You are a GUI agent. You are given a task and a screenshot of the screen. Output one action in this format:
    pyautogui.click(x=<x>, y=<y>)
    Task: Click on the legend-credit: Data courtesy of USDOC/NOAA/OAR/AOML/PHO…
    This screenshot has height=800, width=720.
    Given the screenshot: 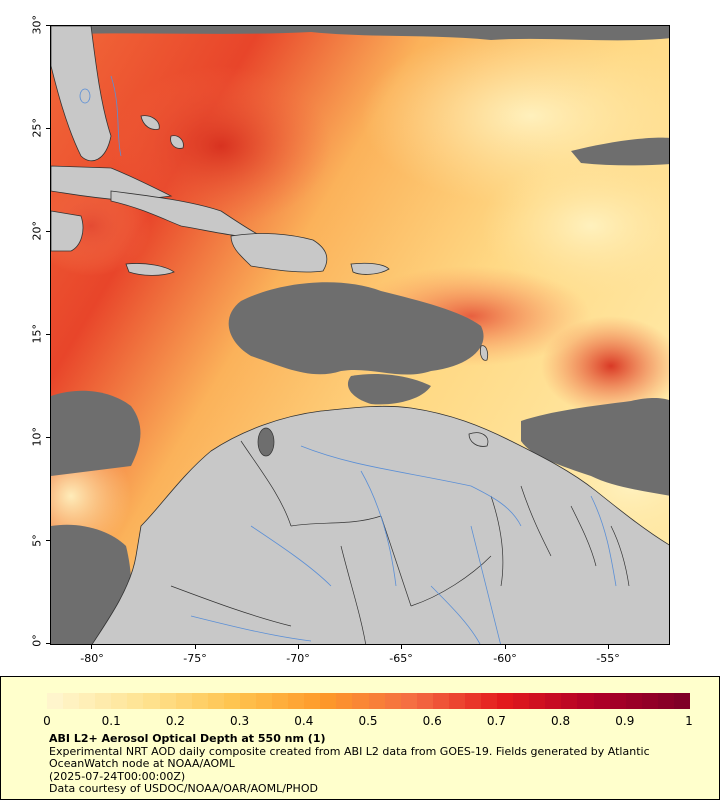 What is the action you would take?
    pyautogui.click(x=183, y=788)
    